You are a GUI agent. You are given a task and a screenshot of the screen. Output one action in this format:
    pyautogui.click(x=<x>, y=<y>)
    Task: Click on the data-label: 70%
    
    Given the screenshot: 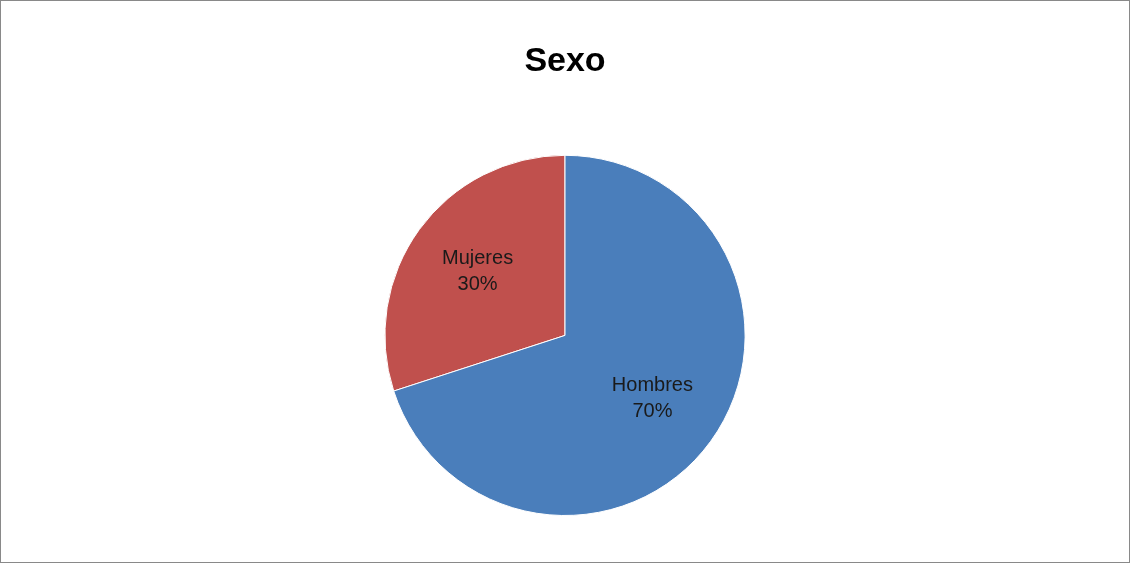 What is the action you would take?
    pyautogui.click(x=652, y=410)
    